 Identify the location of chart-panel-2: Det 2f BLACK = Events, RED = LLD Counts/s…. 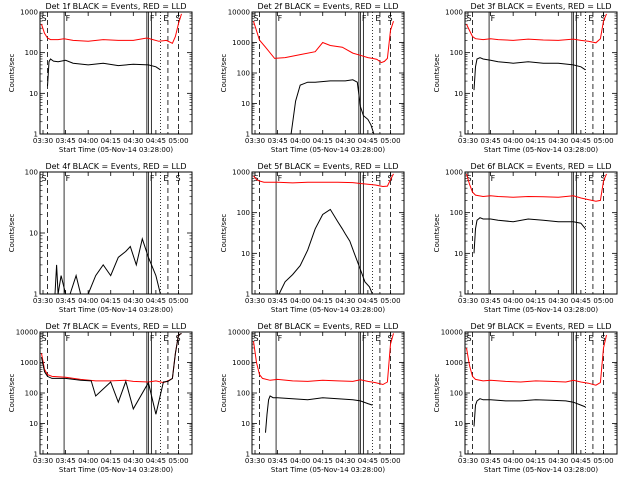
(312, 78).